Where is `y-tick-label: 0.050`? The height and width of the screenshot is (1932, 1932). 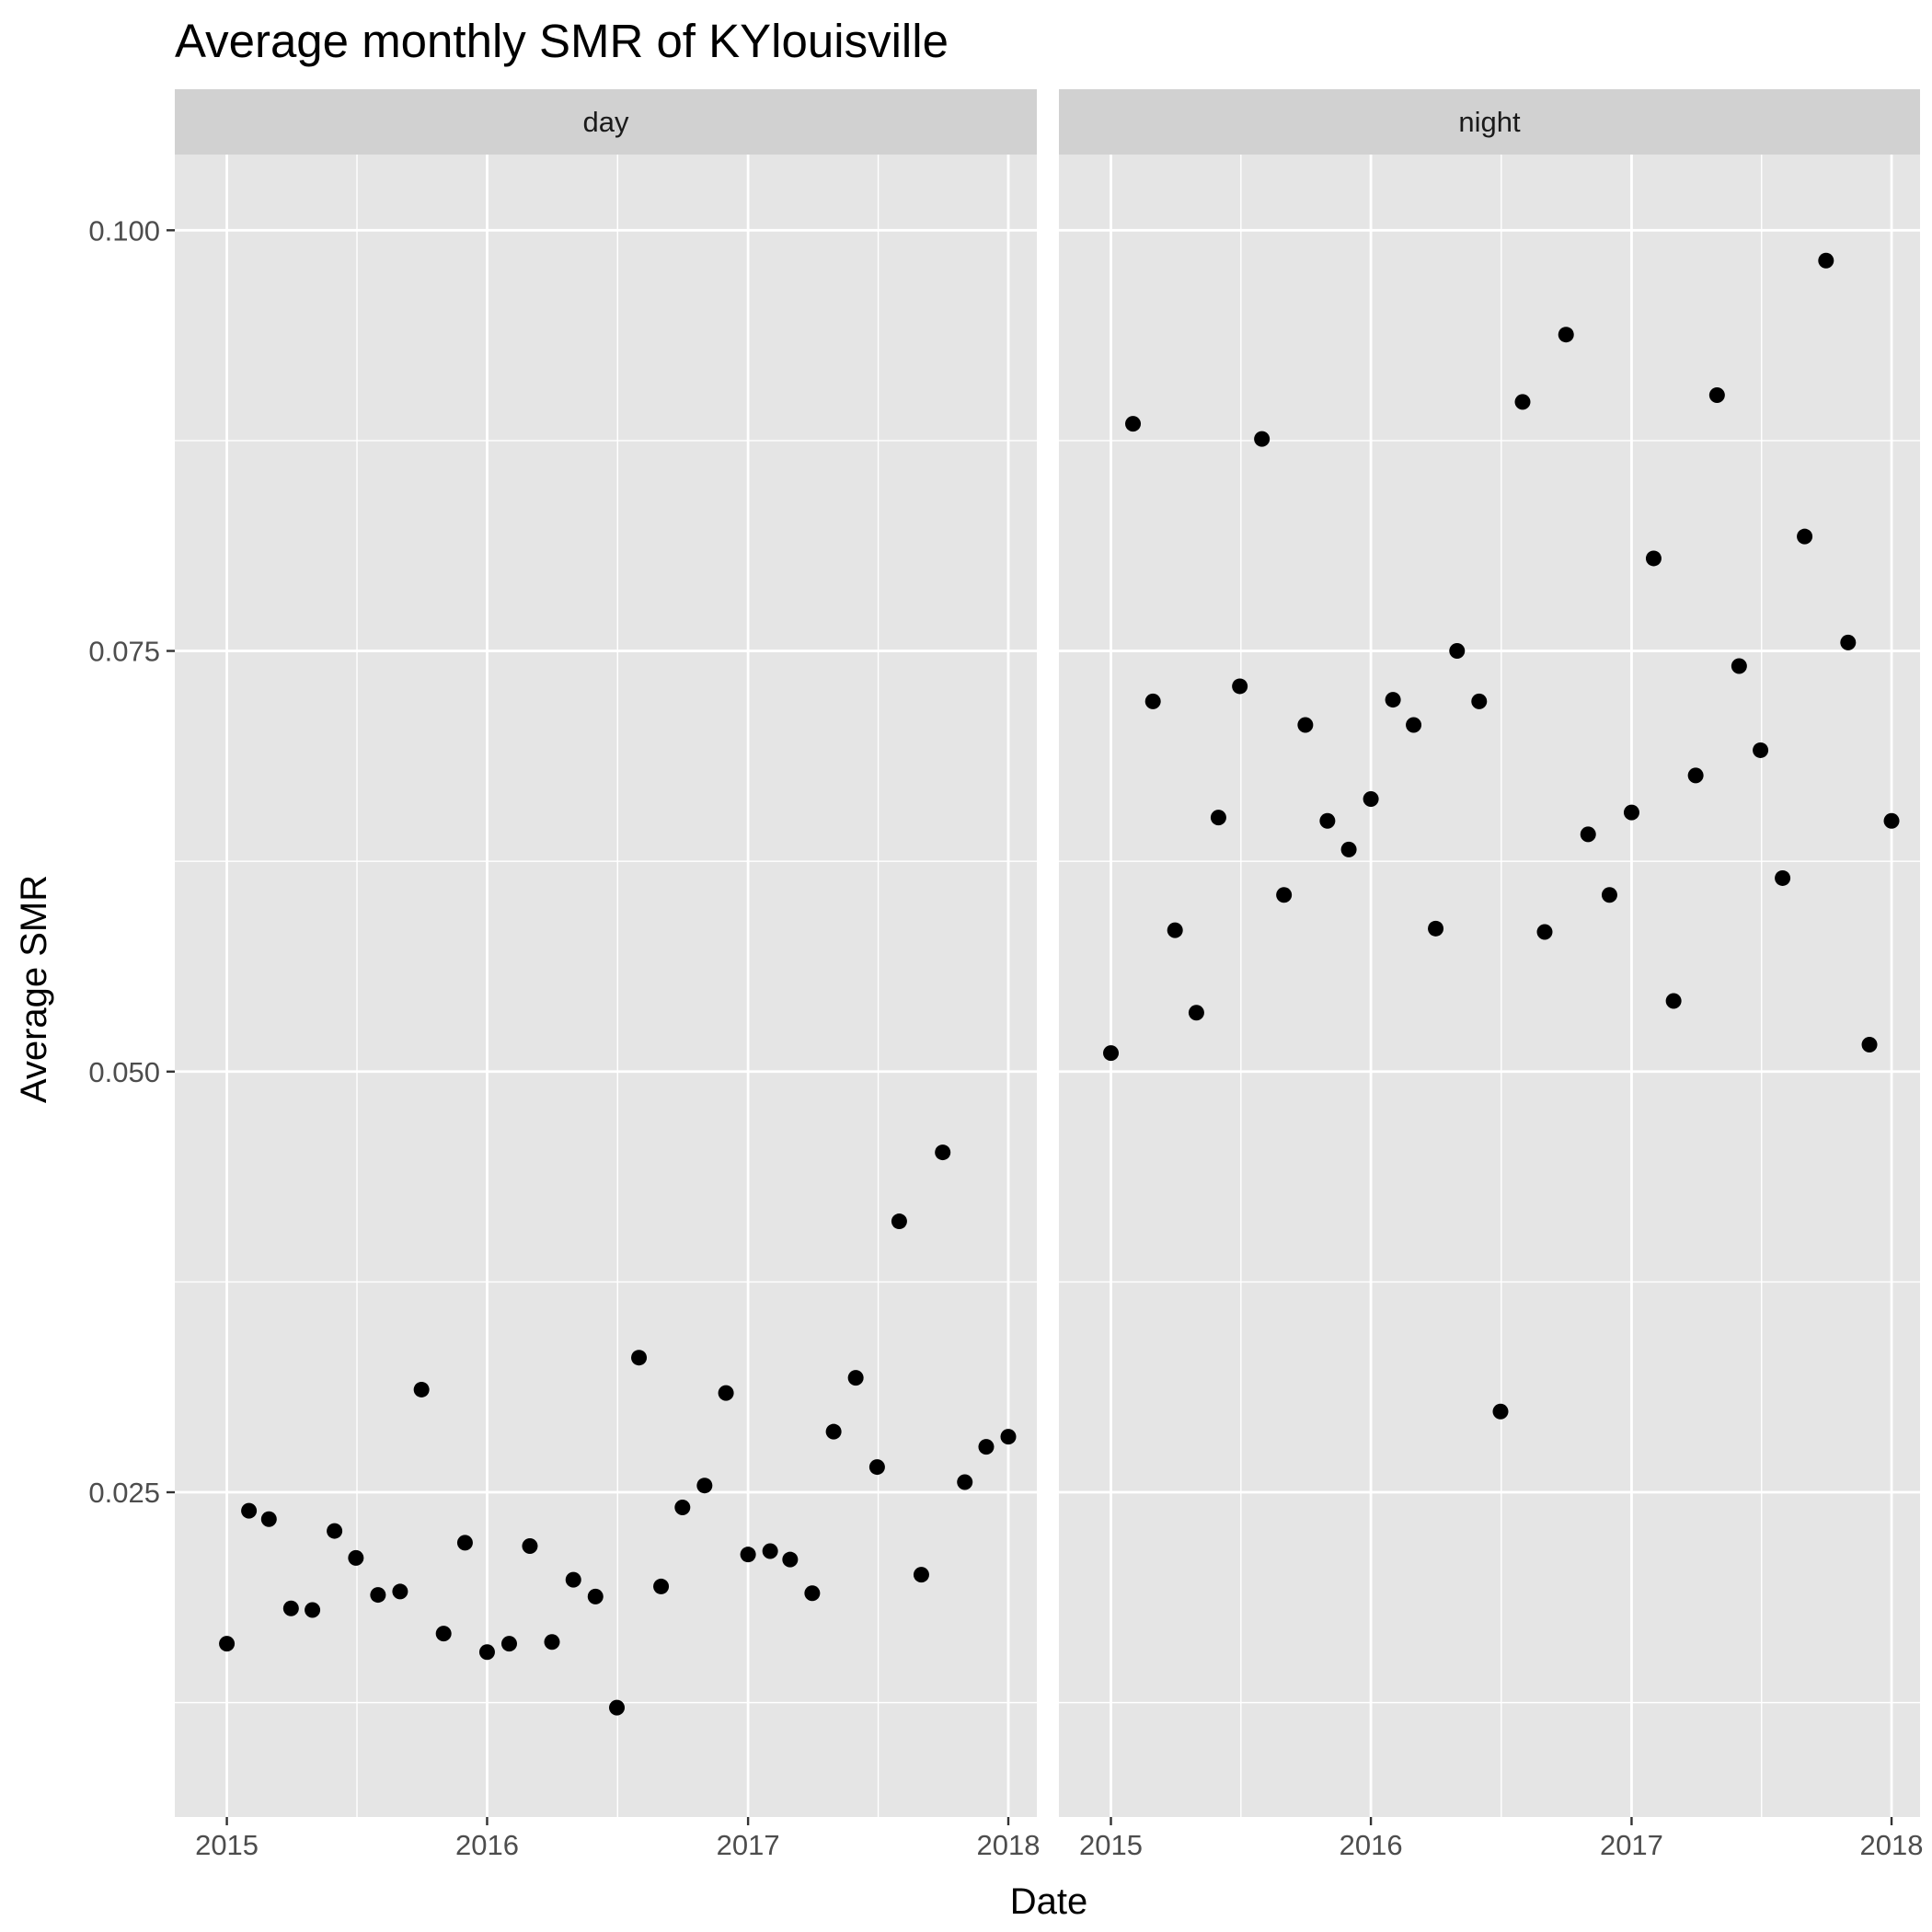
y-tick-label: 0.050 is located at coordinates (124, 1072).